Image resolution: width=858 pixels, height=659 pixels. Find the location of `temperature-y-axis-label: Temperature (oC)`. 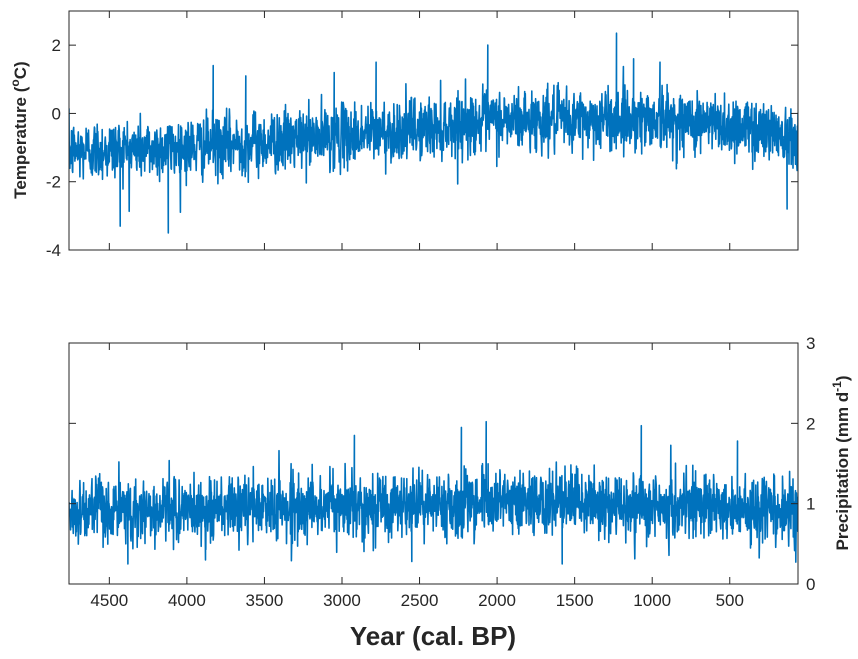

temperature-y-axis-label: Temperature (oC) is located at coordinates (19, 129).